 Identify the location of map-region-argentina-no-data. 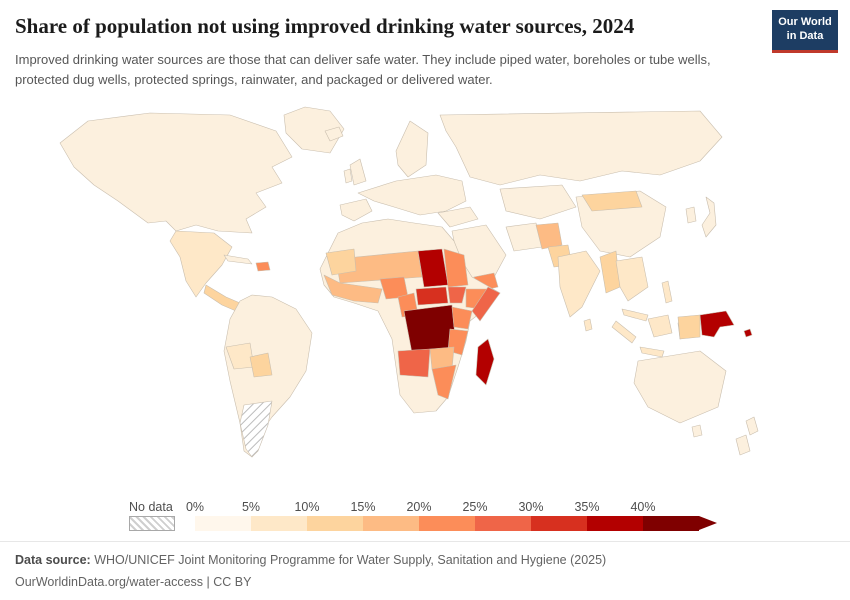
(256, 429).